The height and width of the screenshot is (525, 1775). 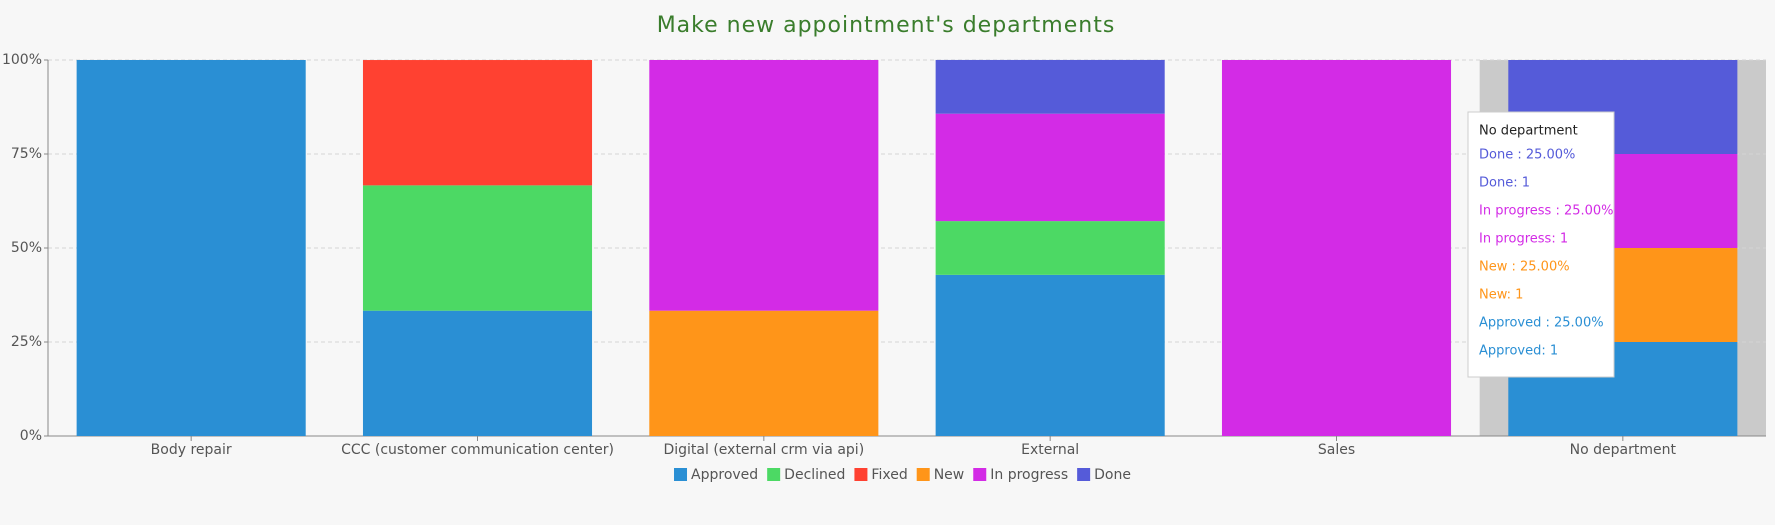 I want to click on x-tick-label: CCC (customer communication center), so click(x=477, y=450).